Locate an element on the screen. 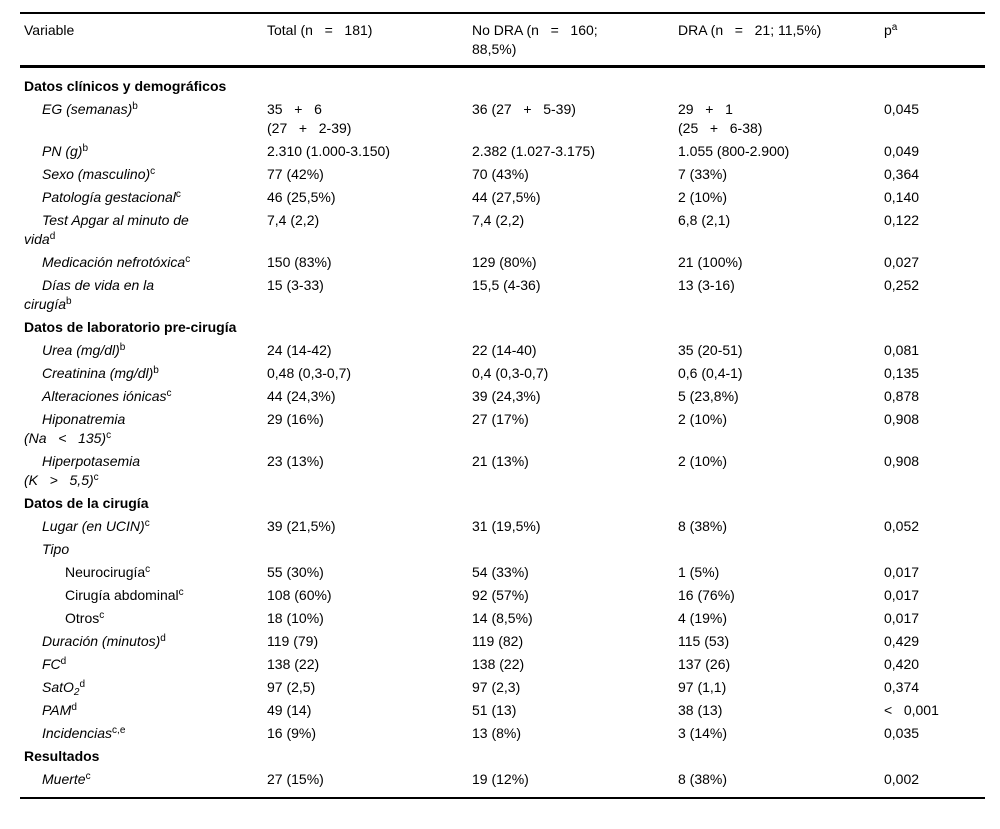  cell-no-dra: 13 (8%) is located at coordinates (497, 733).